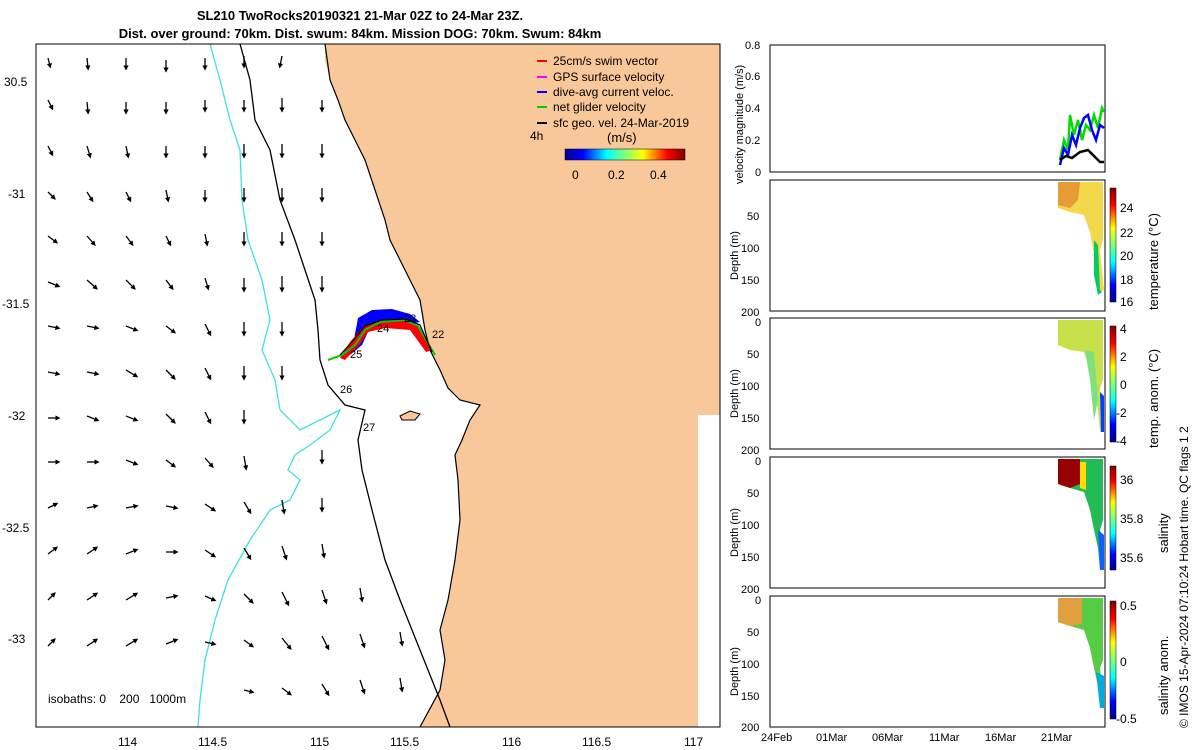 This screenshot has width=1200, height=750. What do you see at coordinates (17, 194) in the screenshot?
I see `lat-tick: -31` at bounding box center [17, 194].